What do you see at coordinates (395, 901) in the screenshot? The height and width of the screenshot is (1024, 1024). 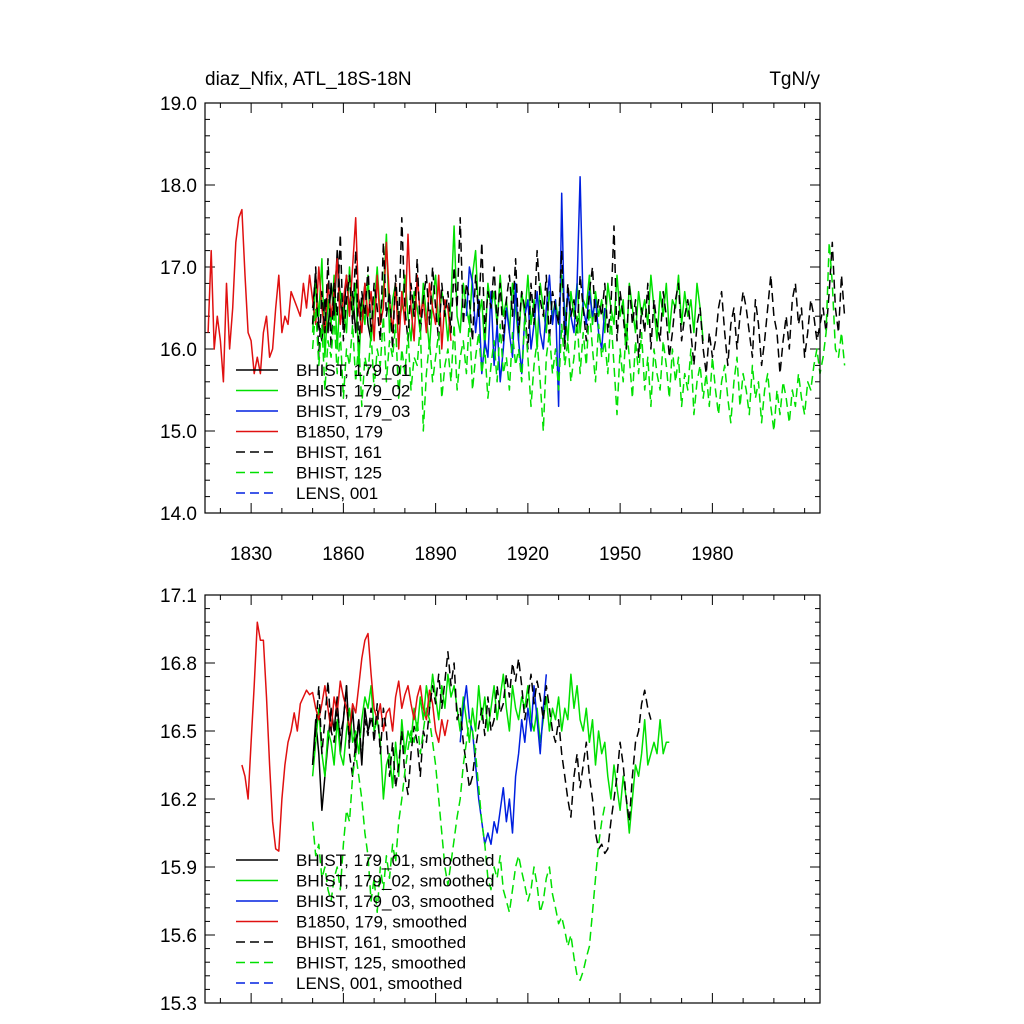 I see `legend-label: BHIST, 179_03, smoothed` at bounding box center [395, 901].